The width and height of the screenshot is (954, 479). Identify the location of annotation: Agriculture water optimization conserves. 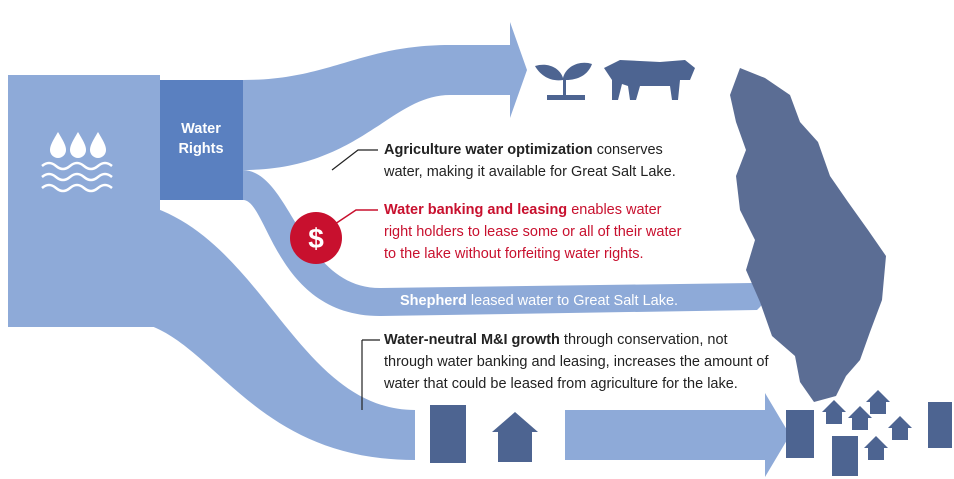
(523, 150).